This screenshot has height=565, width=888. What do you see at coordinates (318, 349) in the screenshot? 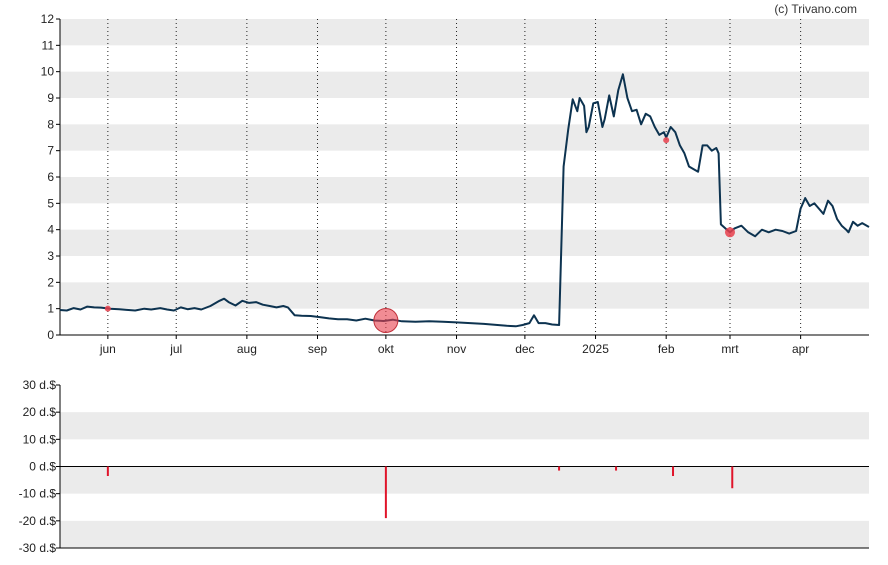
I see `x-tick-label: sep` at bounding box center [318, 349].